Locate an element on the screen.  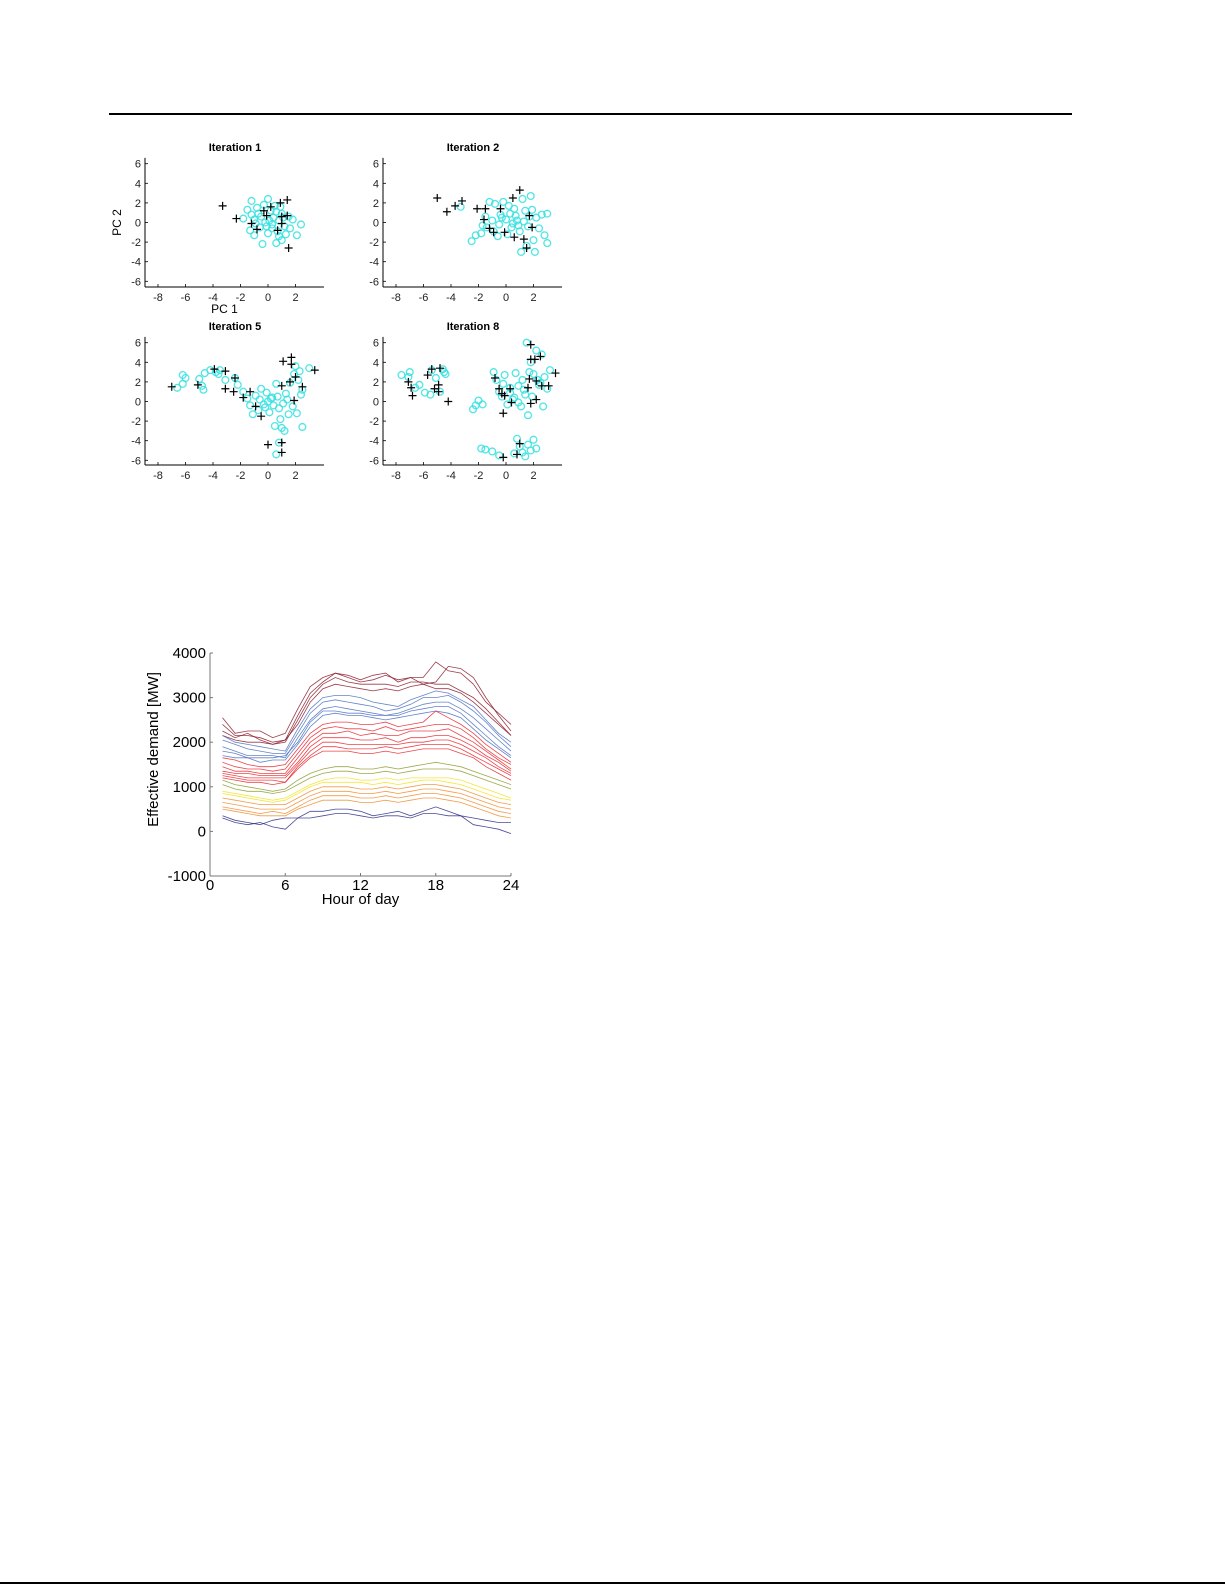
x-tick-label: 24 is located at coordinates (511, 885).